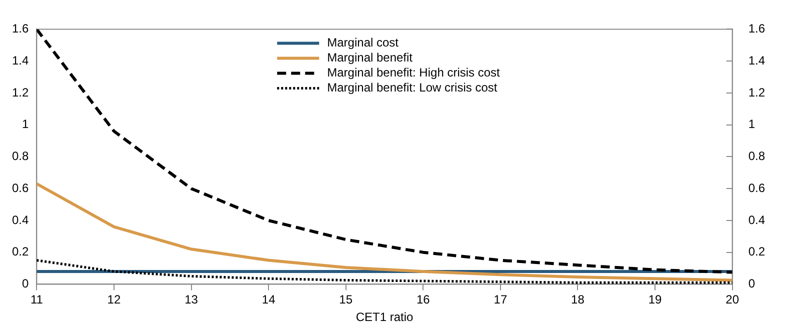 This screenshot has height=325, width=797. Describe the element at coordinates (501, 299) in the screenshot. I see `x-tick-label: 17` at that location.